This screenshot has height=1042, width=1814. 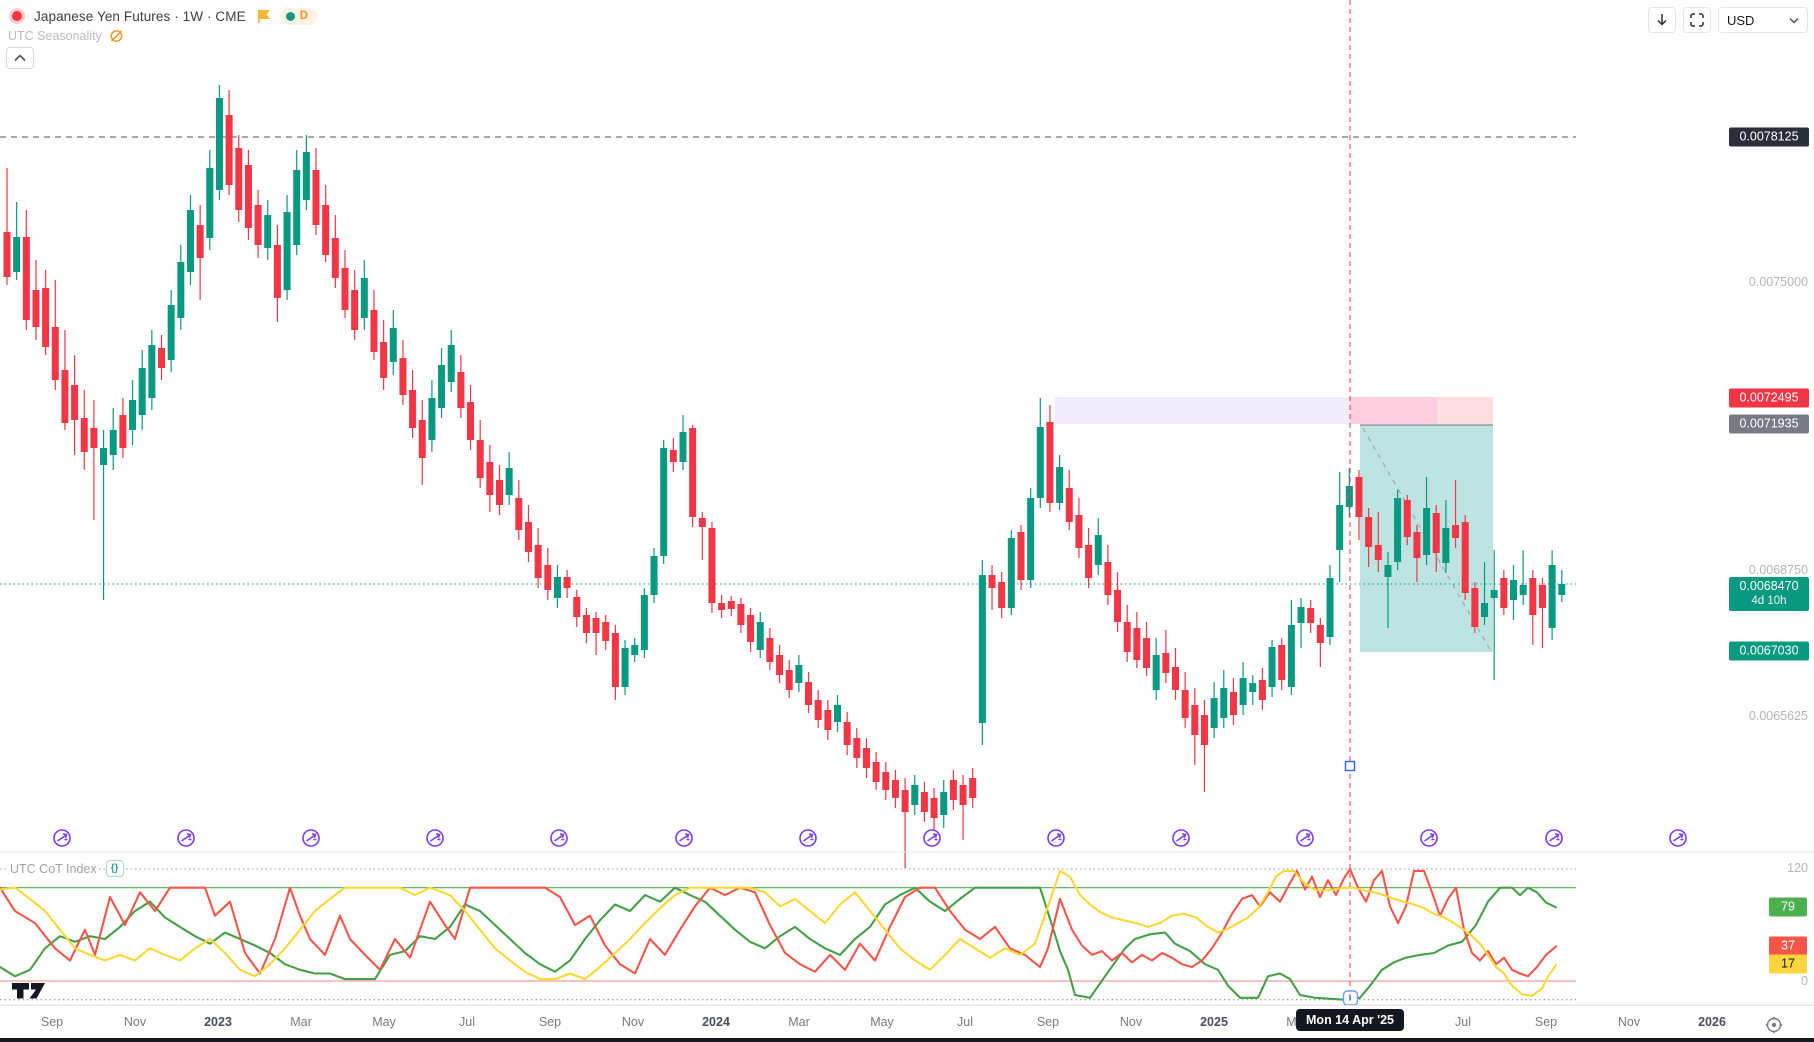 I want to click on timezone-settings-icon, so click(x=1774, y=1025).